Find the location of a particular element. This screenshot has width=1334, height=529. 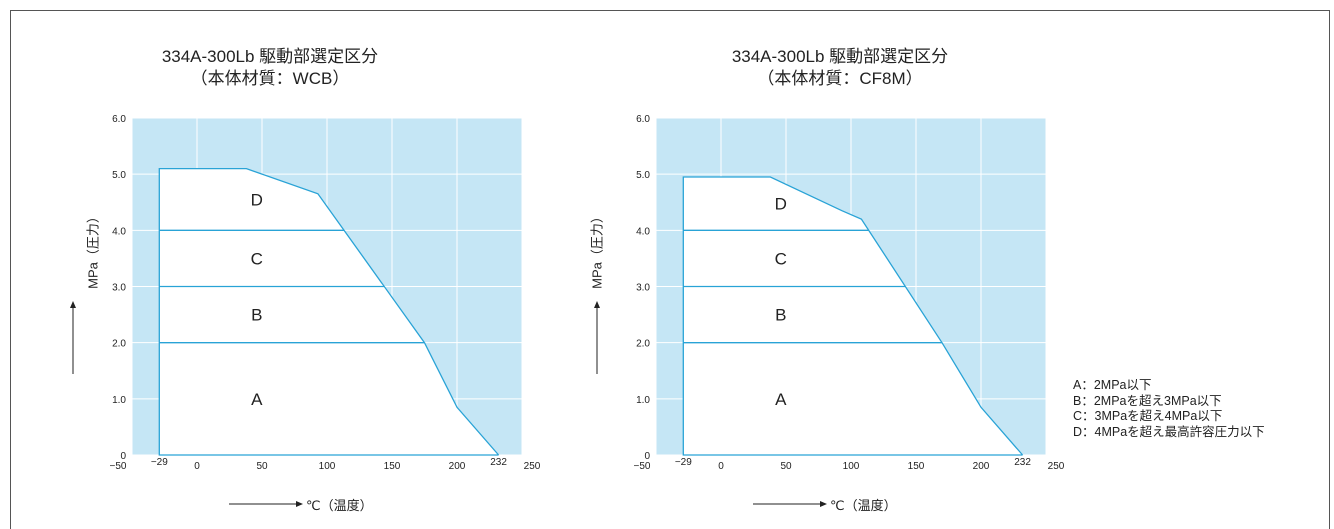

chart2-y-arrow is located at coordinates (597, 337).